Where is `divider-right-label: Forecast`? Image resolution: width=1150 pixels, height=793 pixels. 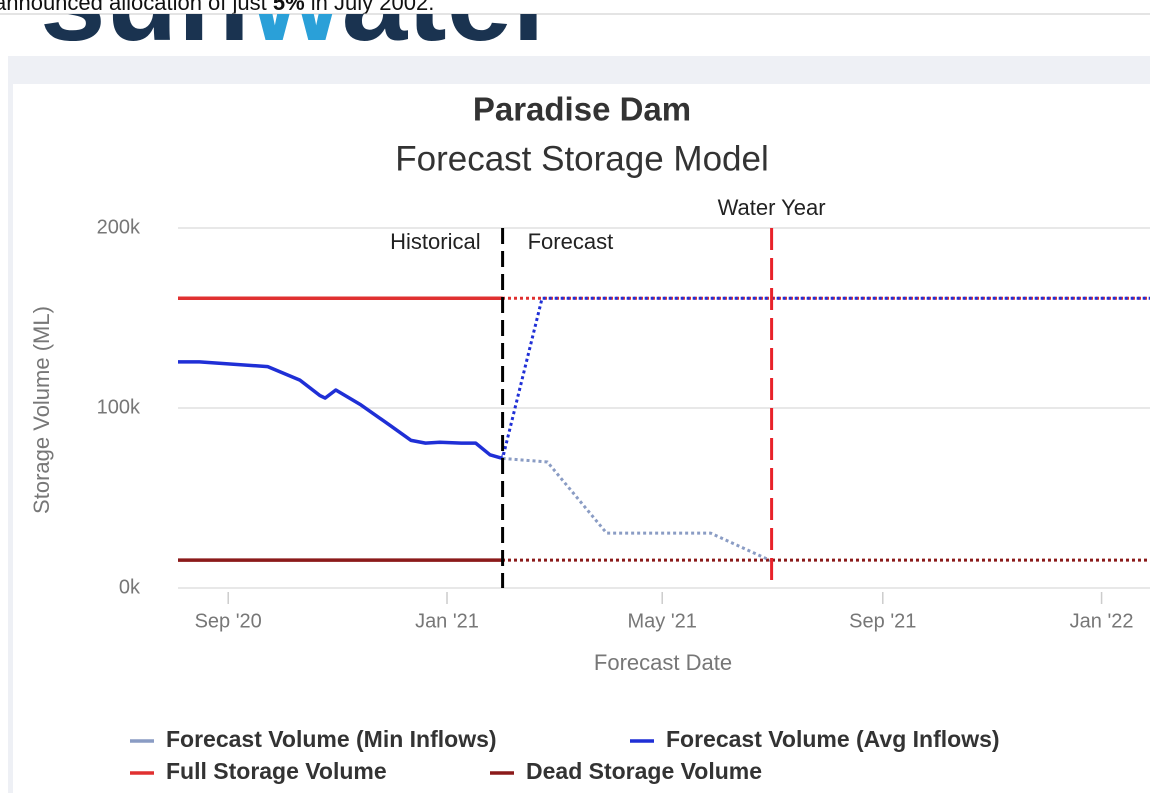
divider-right-label: Forecast is located at coordinates (571, 241).